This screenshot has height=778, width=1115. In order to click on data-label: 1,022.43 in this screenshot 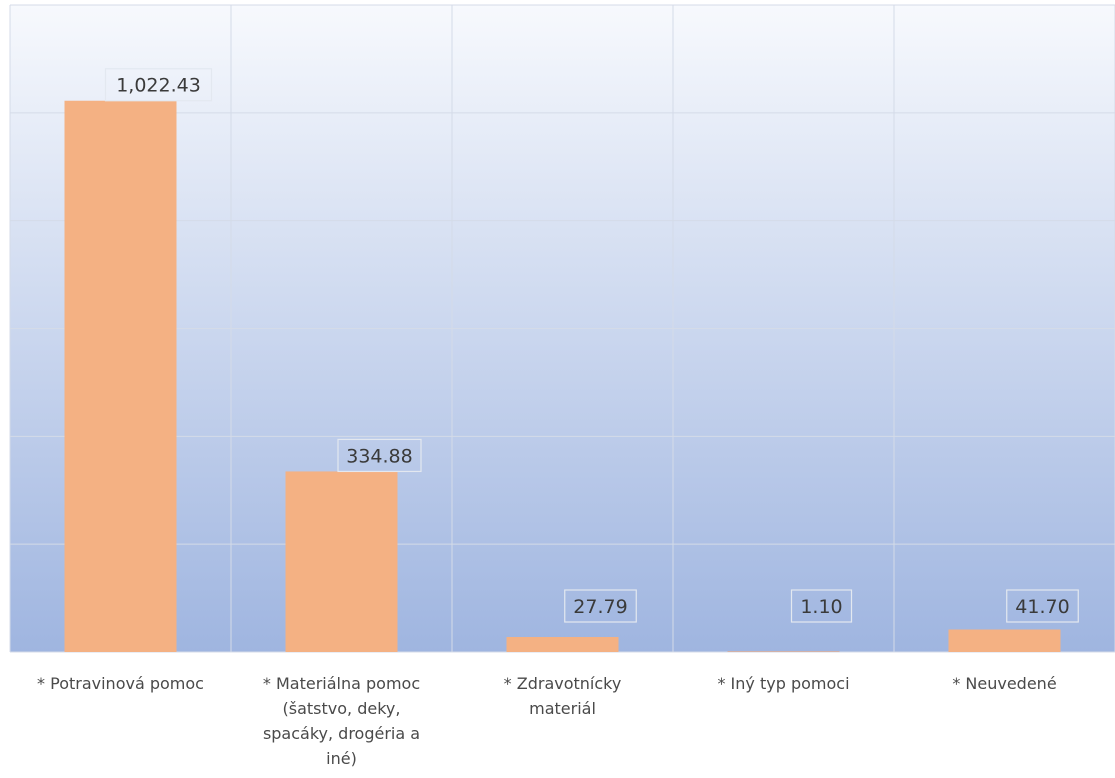, I will do `click(158, 86)`.